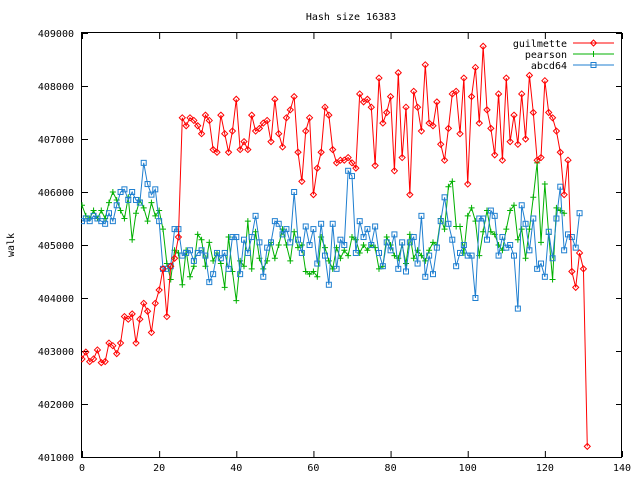 The height and width of the screenshot is (480, 640). I want to click on x-tick-label: 20, so click(159, 468).